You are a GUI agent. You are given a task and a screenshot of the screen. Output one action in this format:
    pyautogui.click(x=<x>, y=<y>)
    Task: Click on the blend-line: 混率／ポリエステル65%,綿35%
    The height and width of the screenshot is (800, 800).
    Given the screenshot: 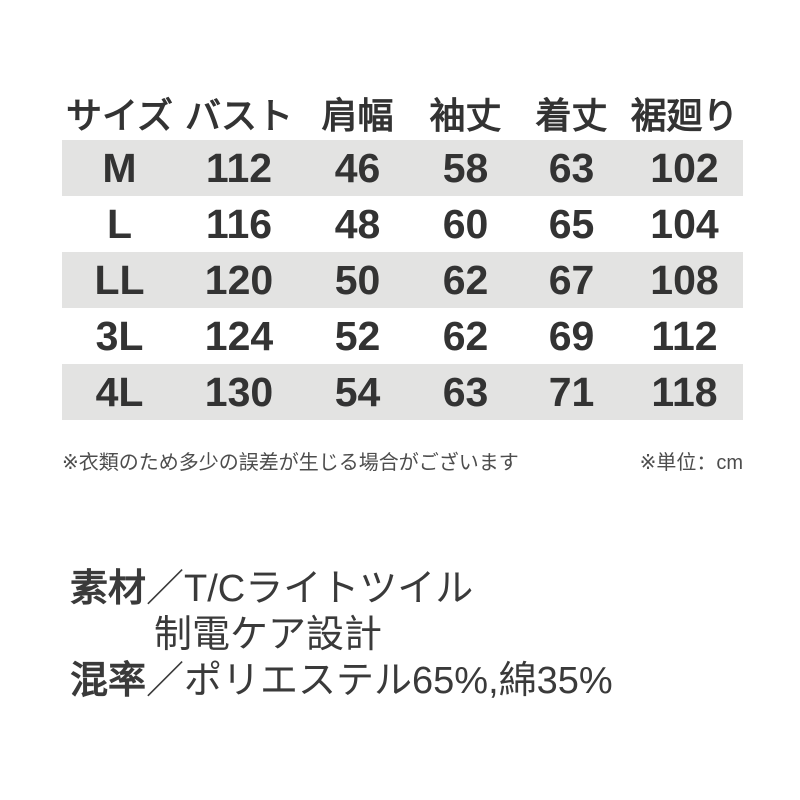 What is the action you would take?
    pyautogui.click(x=341, y=681)
    